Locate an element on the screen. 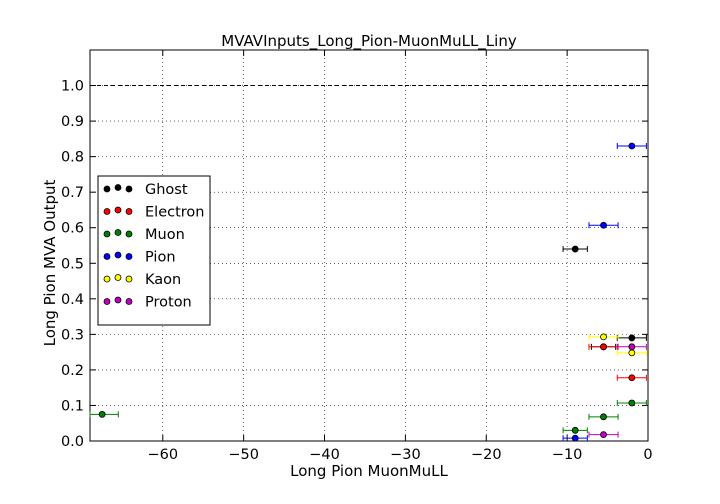 Image resolution: width=720 pixels, height=504 pixels. legend-item-electron: Electron is located at coordinates (153, 213).